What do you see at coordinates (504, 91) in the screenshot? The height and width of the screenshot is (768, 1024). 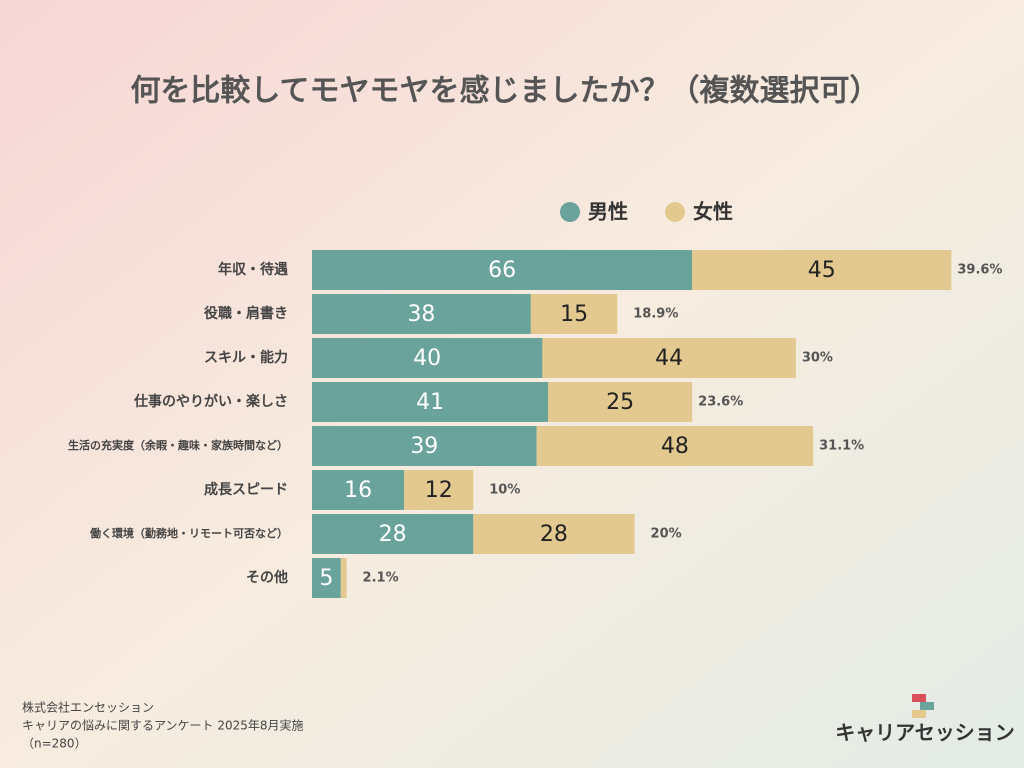 I see `chart-title: 何を比較してモヤモヤを感じましたか？（複数選択可）` at bounding box center [504, 91].